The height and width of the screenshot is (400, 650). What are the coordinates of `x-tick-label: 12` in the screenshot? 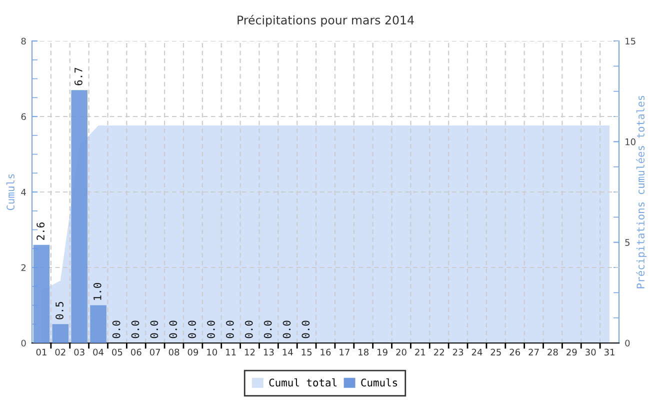 It's located at (250, 352).